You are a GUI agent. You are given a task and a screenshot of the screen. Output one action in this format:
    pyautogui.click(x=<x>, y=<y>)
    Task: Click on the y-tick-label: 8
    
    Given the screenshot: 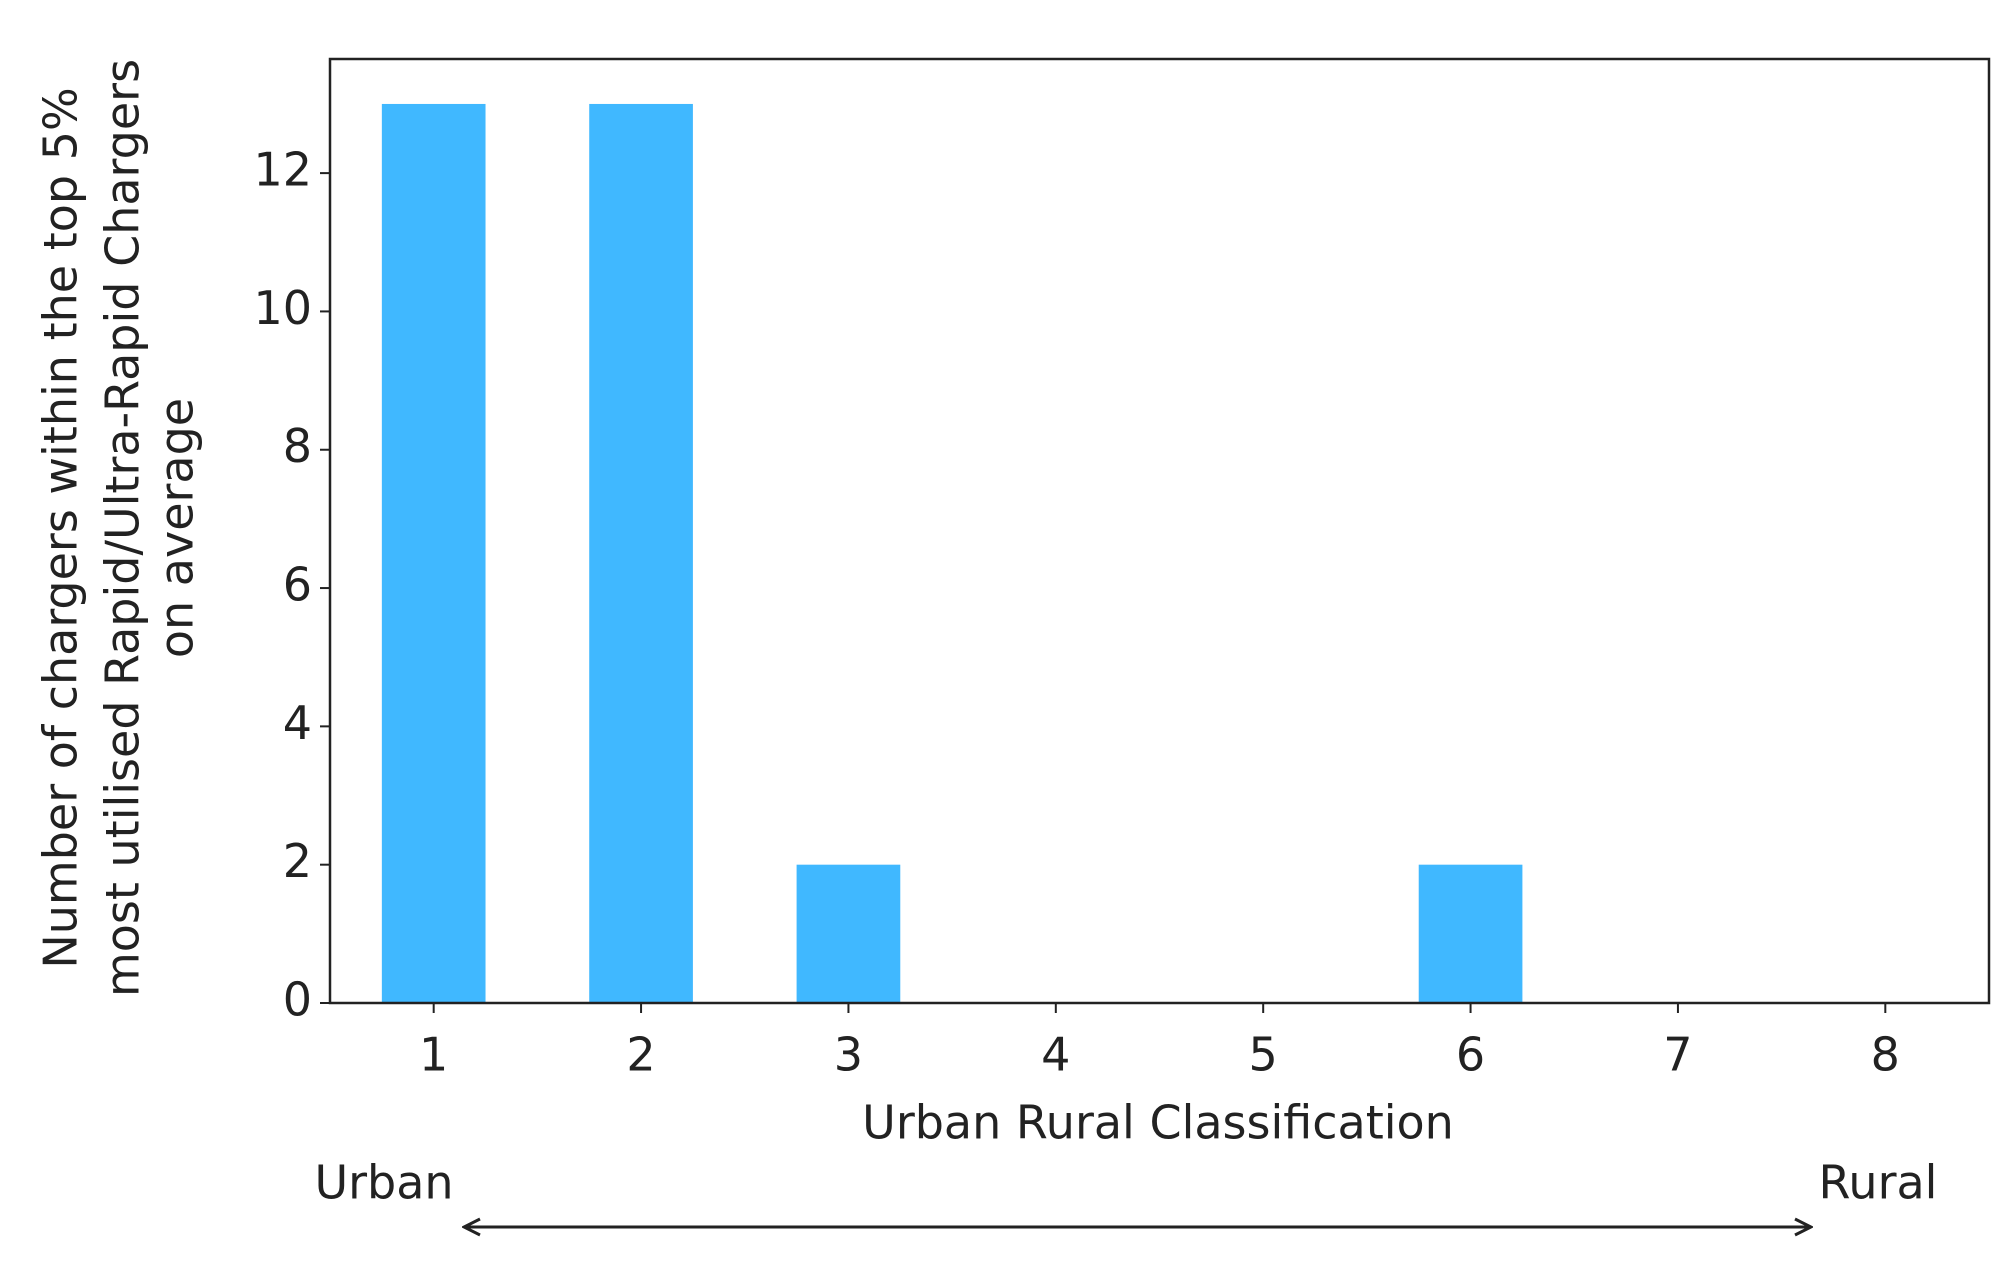 What is the action you would take?
    pyautogui.click(x=297, y=446)
    